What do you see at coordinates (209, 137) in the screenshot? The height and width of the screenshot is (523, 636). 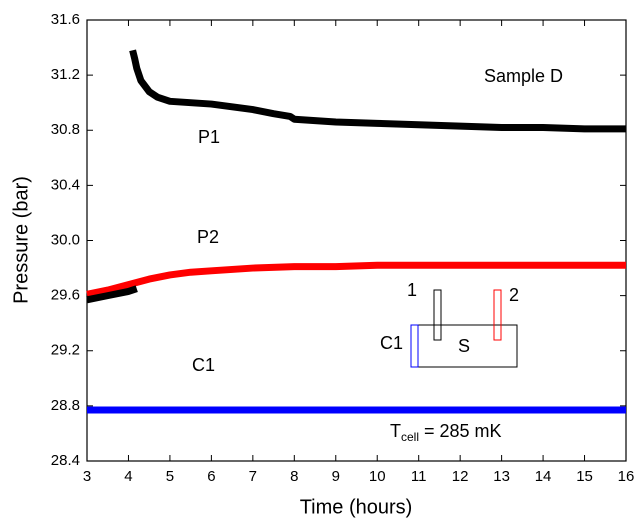 I see `series-label: P1` at bounding box center [209, 137].